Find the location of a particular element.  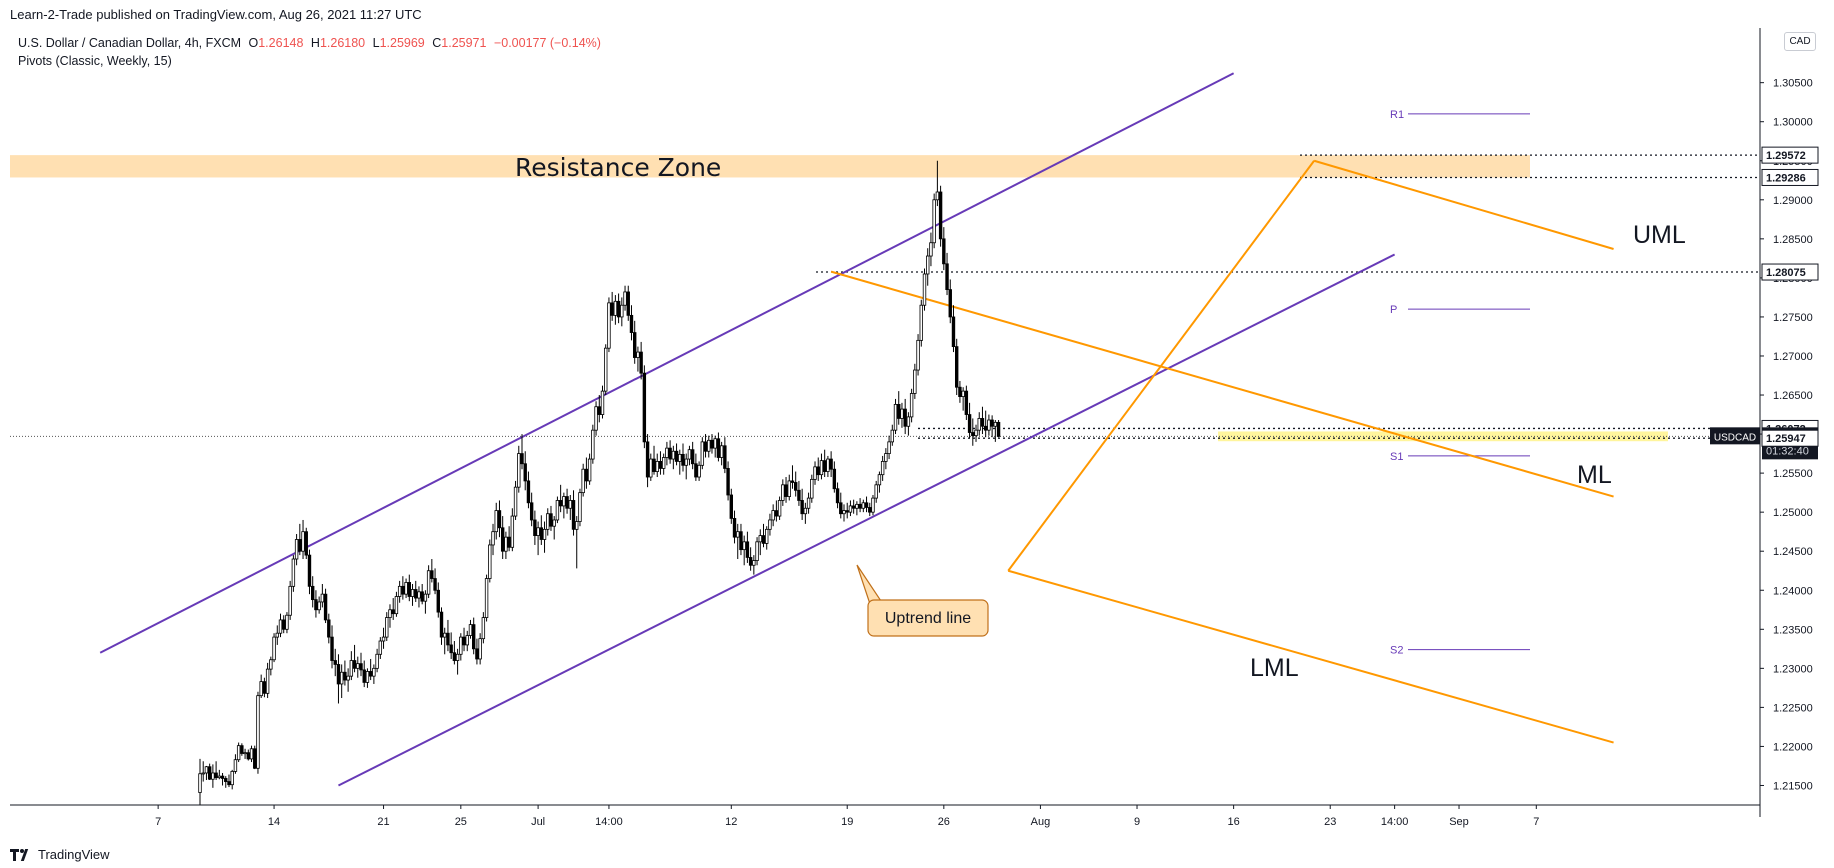

time-tick-label: 7 is located at coordinates (158, 822).